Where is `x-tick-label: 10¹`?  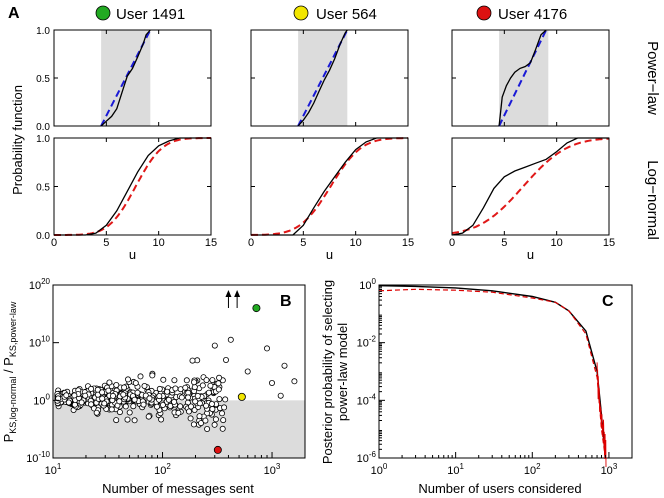
x-tick-label: 10¹ is located at coordinates (455, 469).